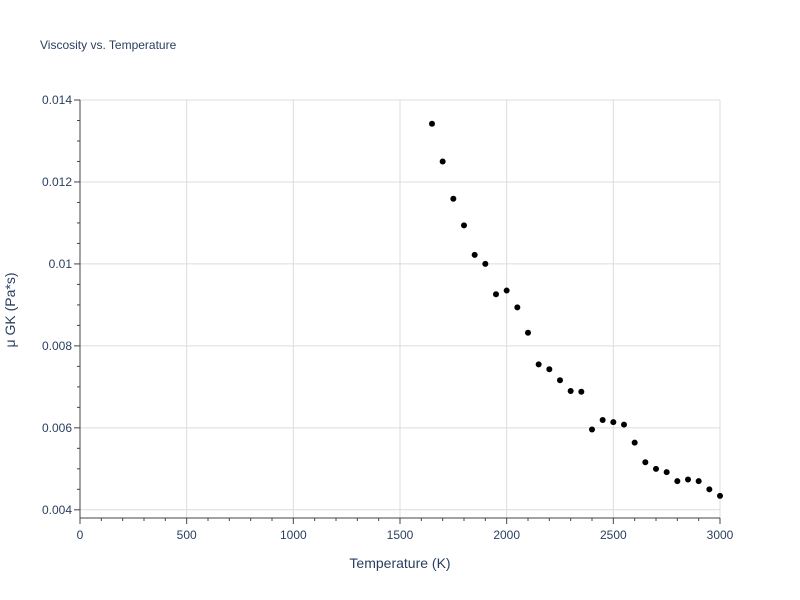  I want to click on x-tick-label: 1000, so click(293, 535).